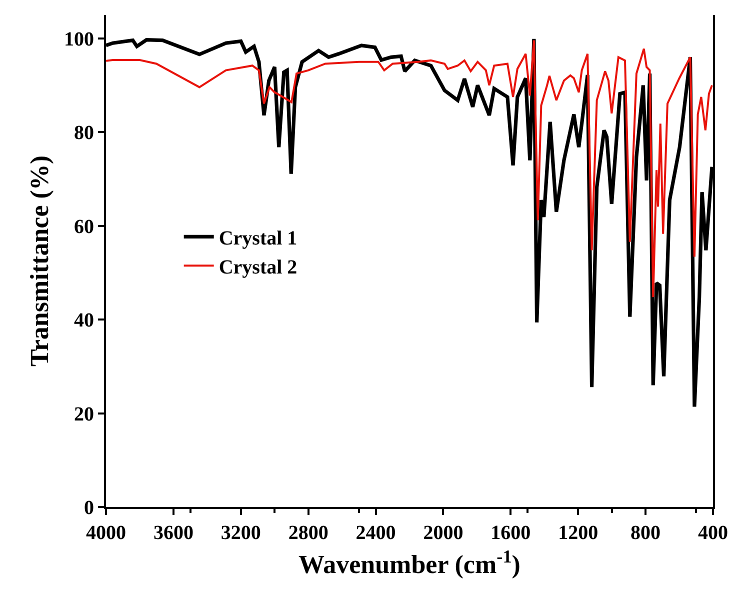 The width and height of the screenshot is (740, 599). Describe the element at coordinates (84, 133) in the screenshot. I see `y-tick-label: 80` at that location.